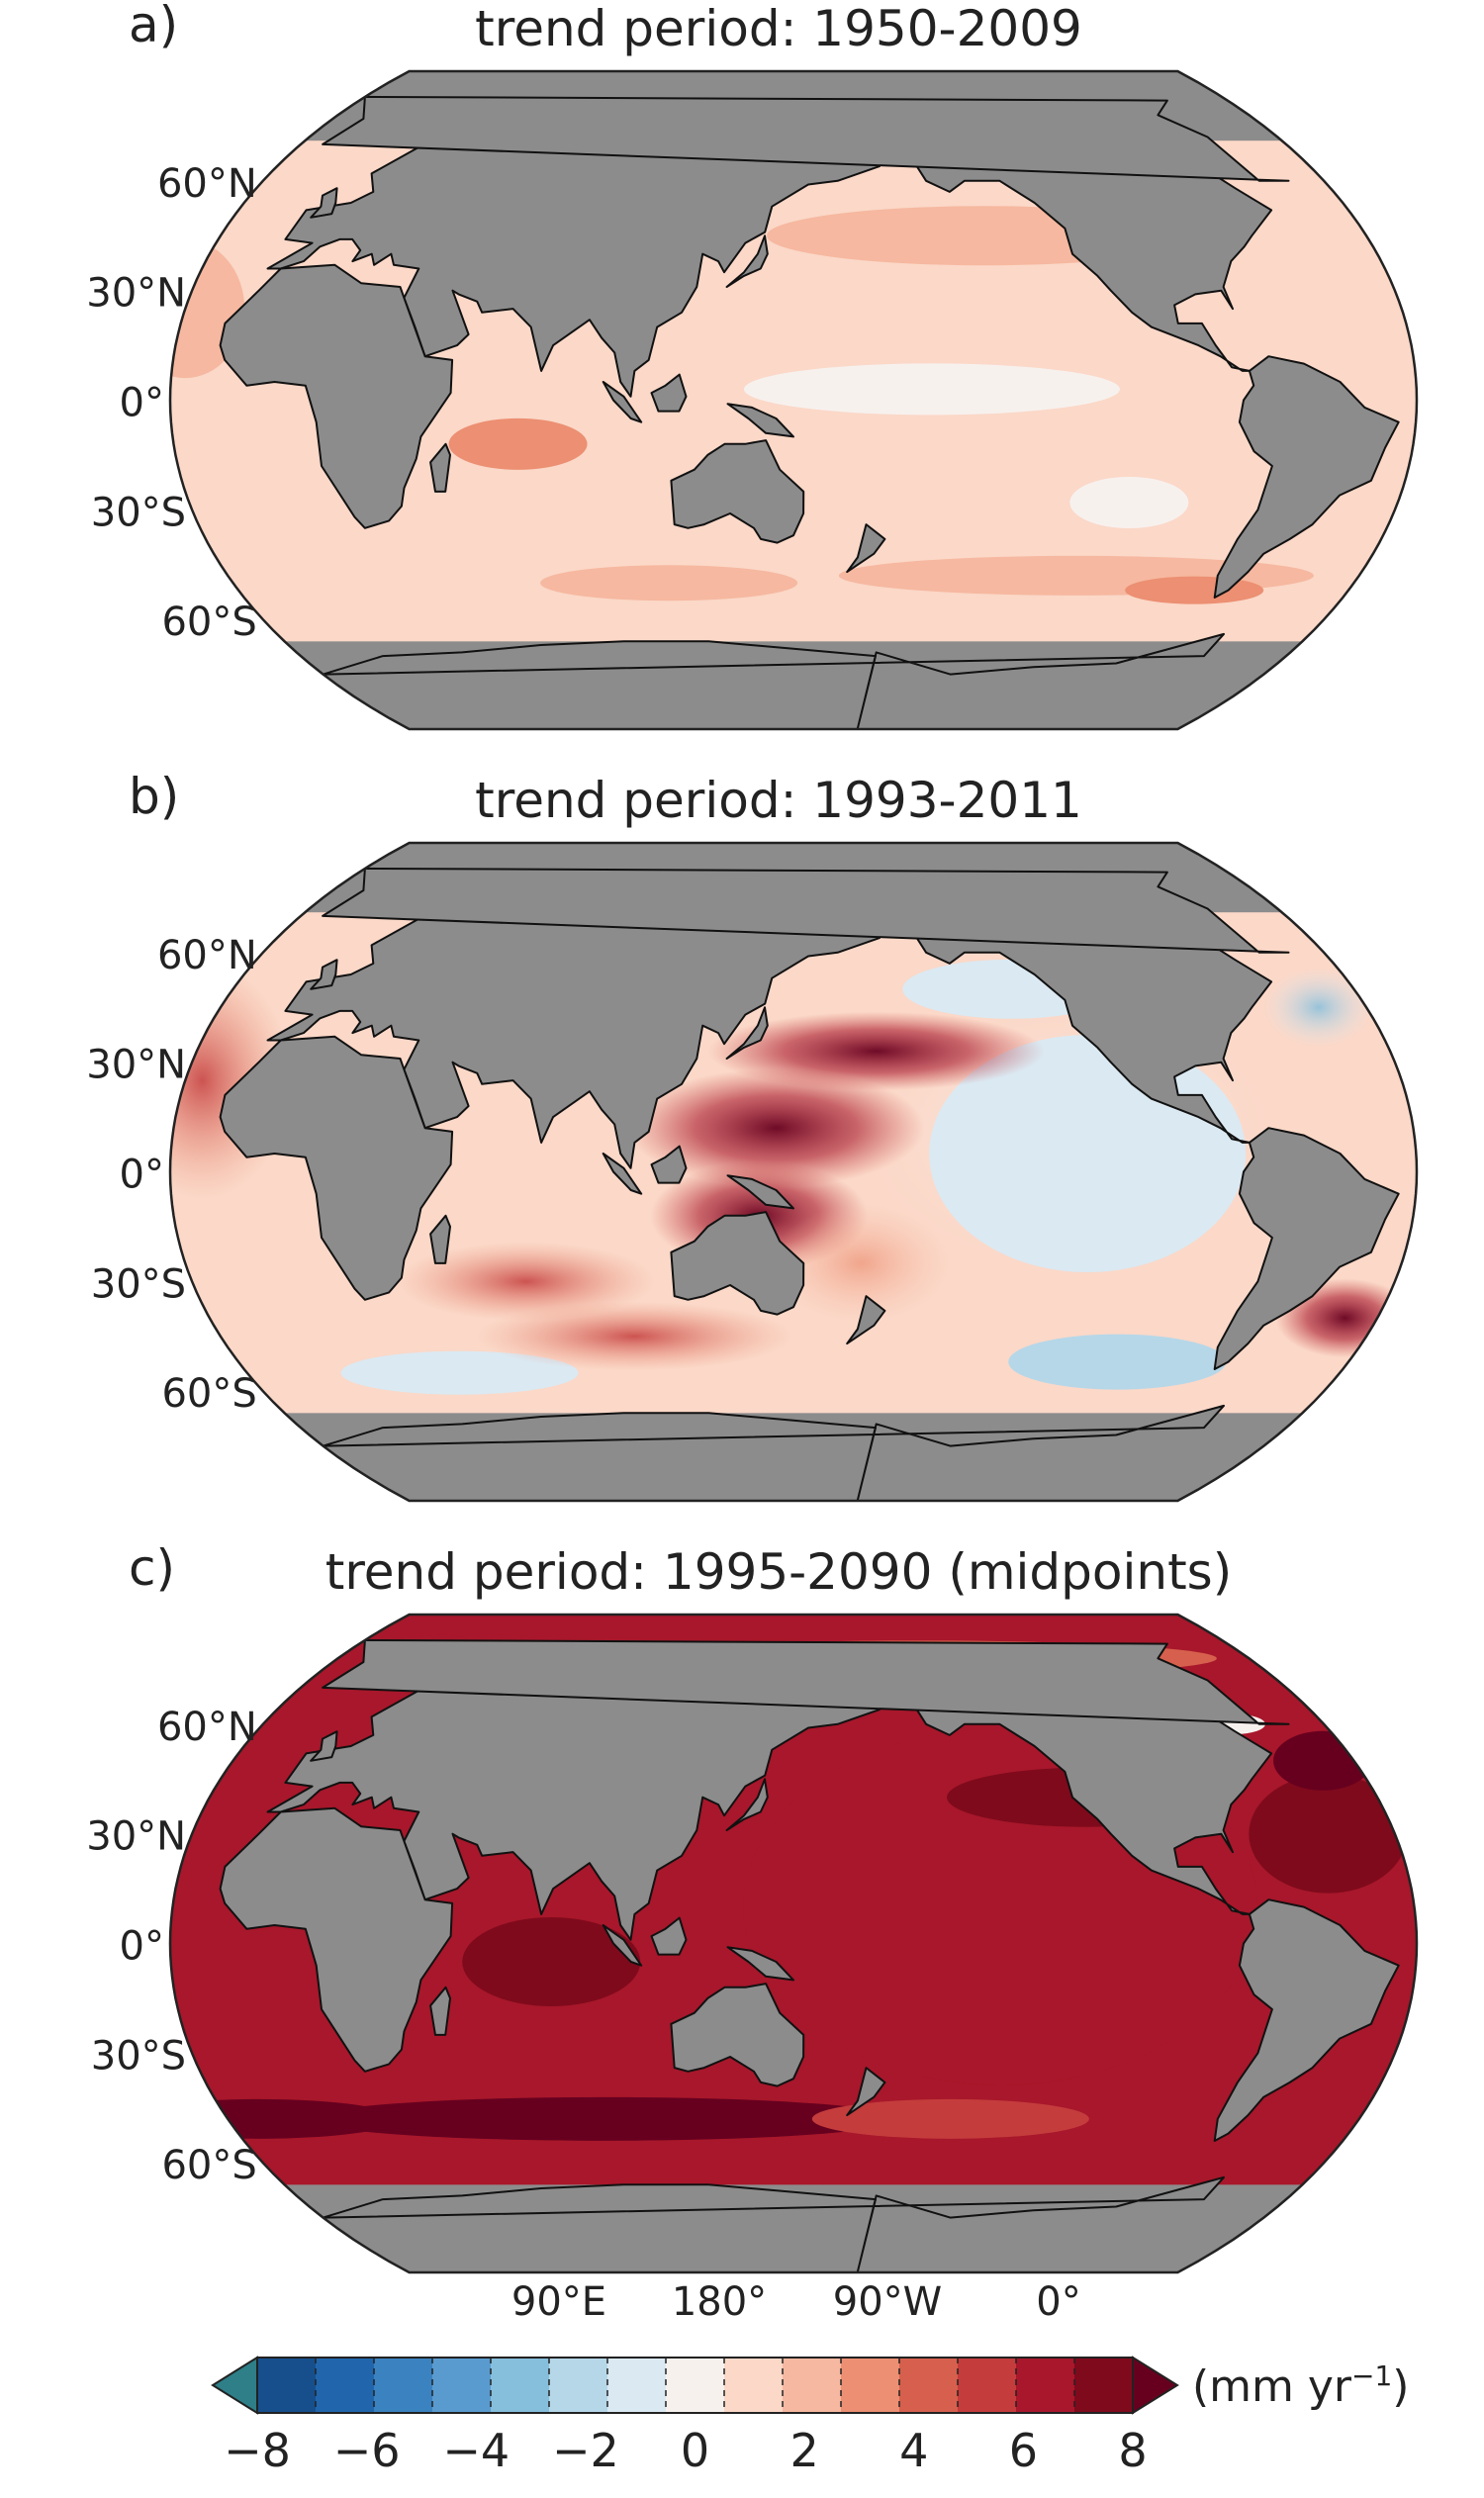 The width and height of the screenshot is (1484, 2498). I want to click on panel-letter: a), so click(153, 27).